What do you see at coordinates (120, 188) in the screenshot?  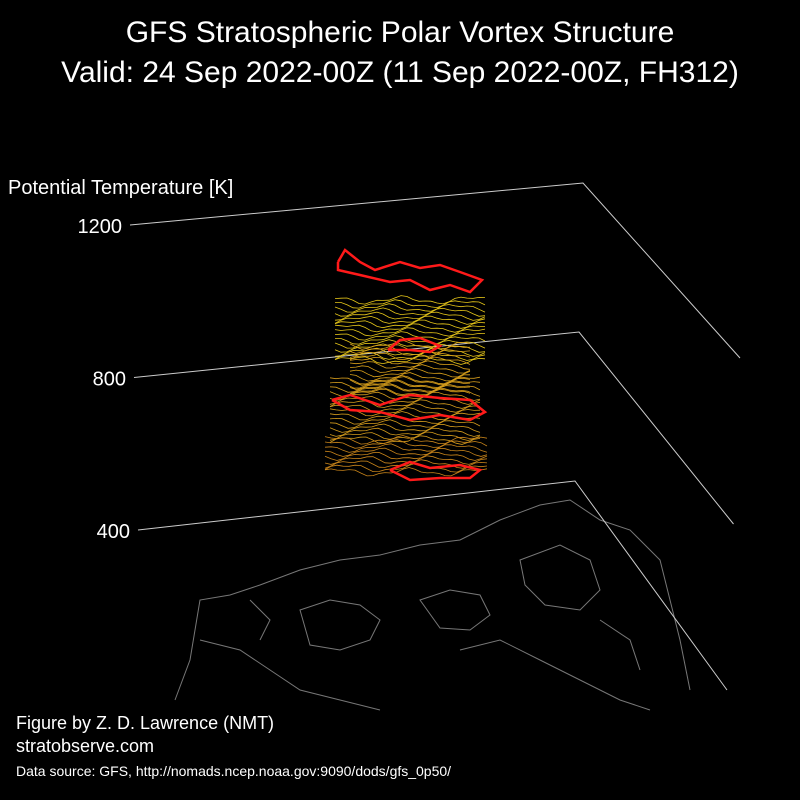 I see `z-axis-label: Potential Temperature [K]` at bounding box center [120, 188].